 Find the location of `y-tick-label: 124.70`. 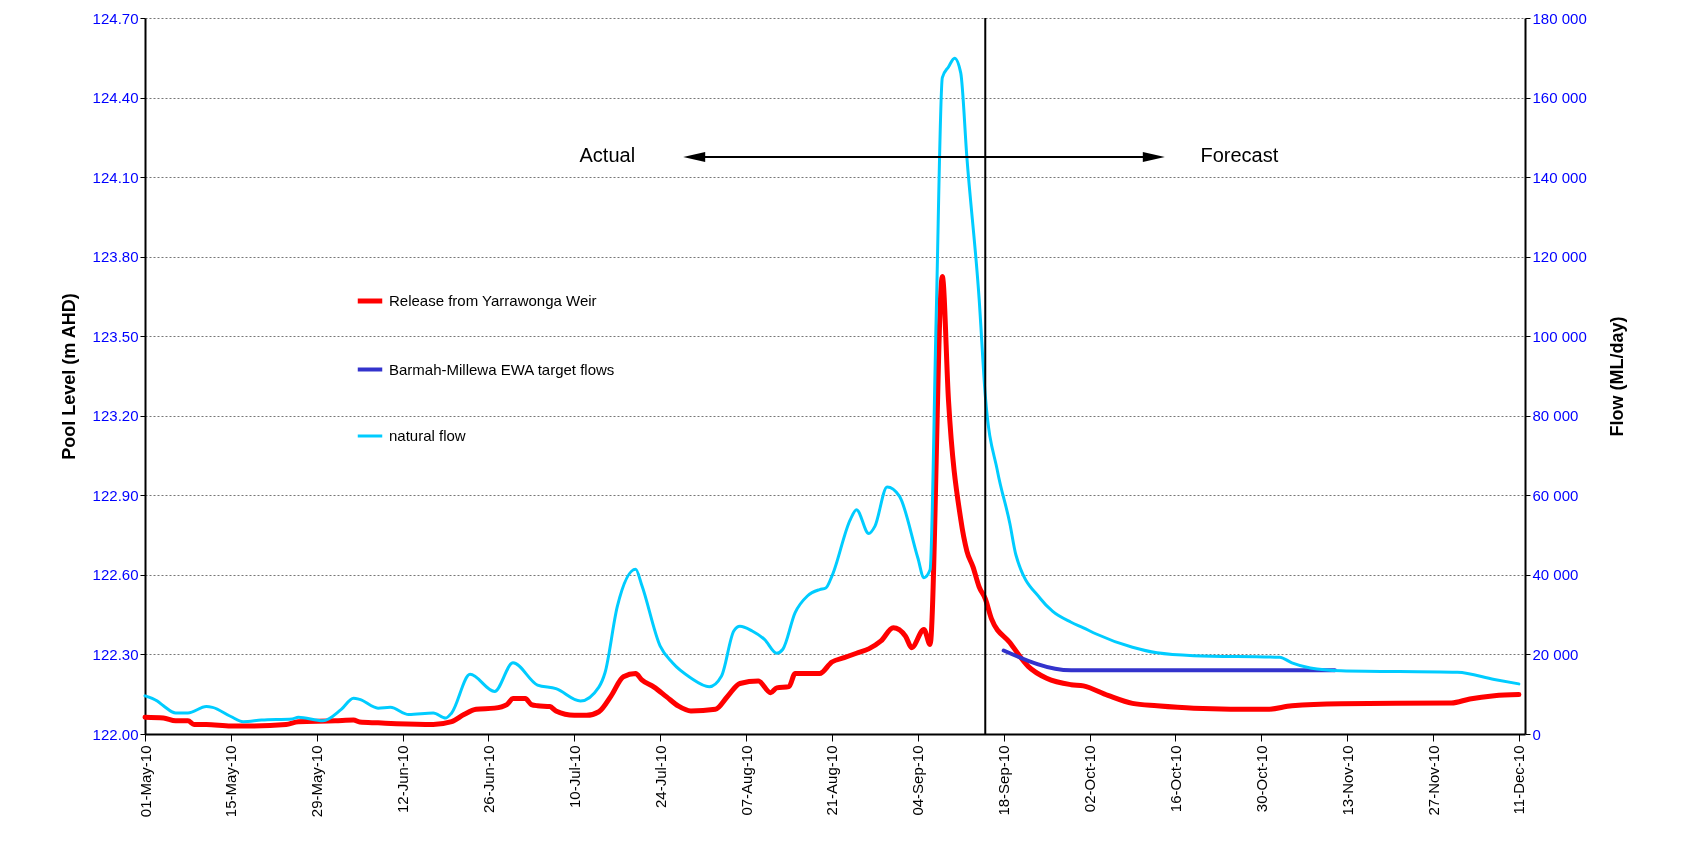

y-tick-label: 124.70 is located at coordinates (115, 18).